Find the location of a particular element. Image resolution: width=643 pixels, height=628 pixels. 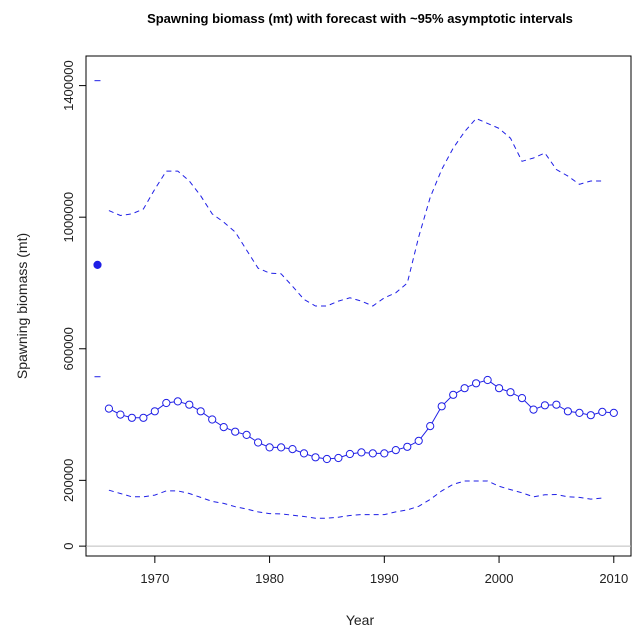

x-tick-label: 2000 is located at coordinates (499, 578).